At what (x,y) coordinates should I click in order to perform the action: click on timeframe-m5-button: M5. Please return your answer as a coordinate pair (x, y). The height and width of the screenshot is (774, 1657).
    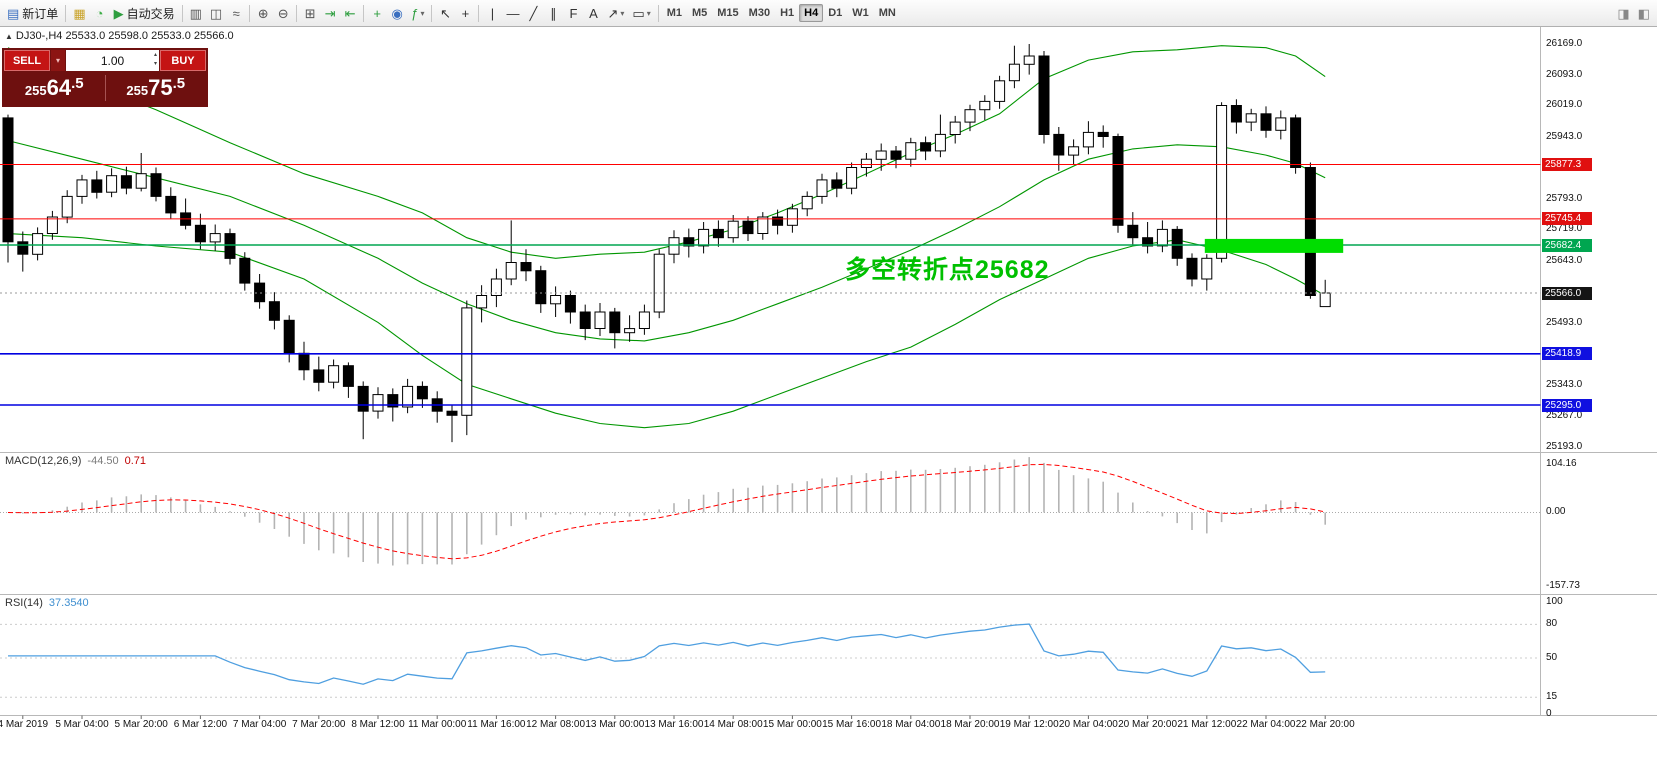
    Looking at the image, I should click on (699, 13).